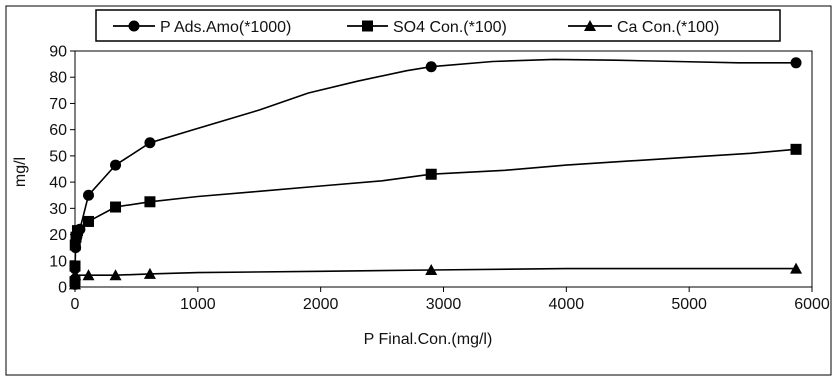 The height and width of the screenshot is (380, 837). What do you see at coordinates (20, 172) in the screenshot?
I see `y-axis-title: mg/l` at bounding box center [20, 172].